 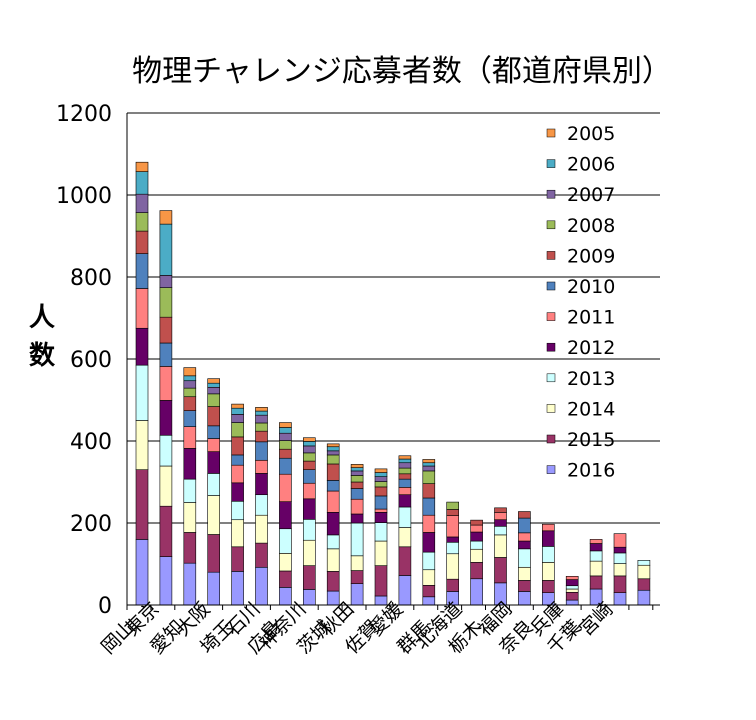 What do you see at coordinates (42, 356) in the screenshot?
I see `y-axis-label-char: 数` at bounding box center [42, 356].